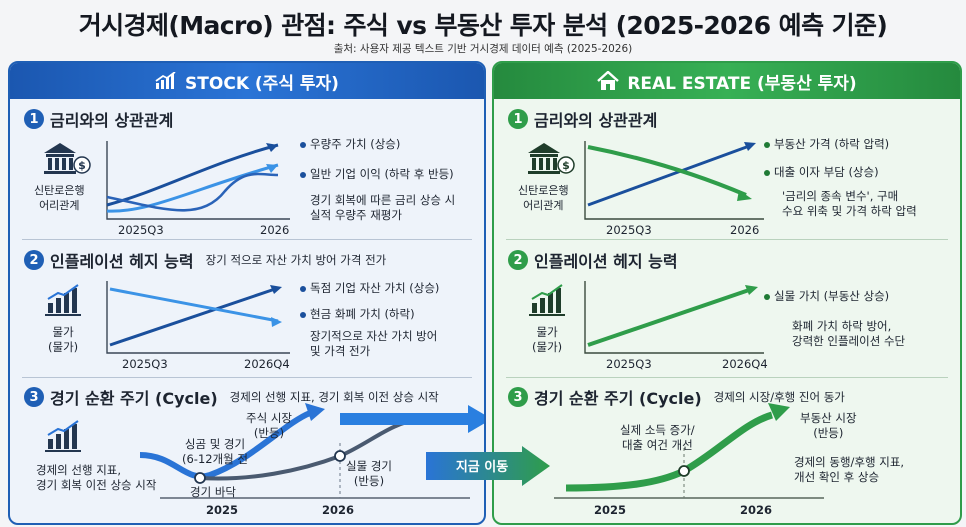 This screenshot has width=966, height=527. I want to click on re-s2-title: 2 인플레이션 헤지 능력, so click(593, 260).